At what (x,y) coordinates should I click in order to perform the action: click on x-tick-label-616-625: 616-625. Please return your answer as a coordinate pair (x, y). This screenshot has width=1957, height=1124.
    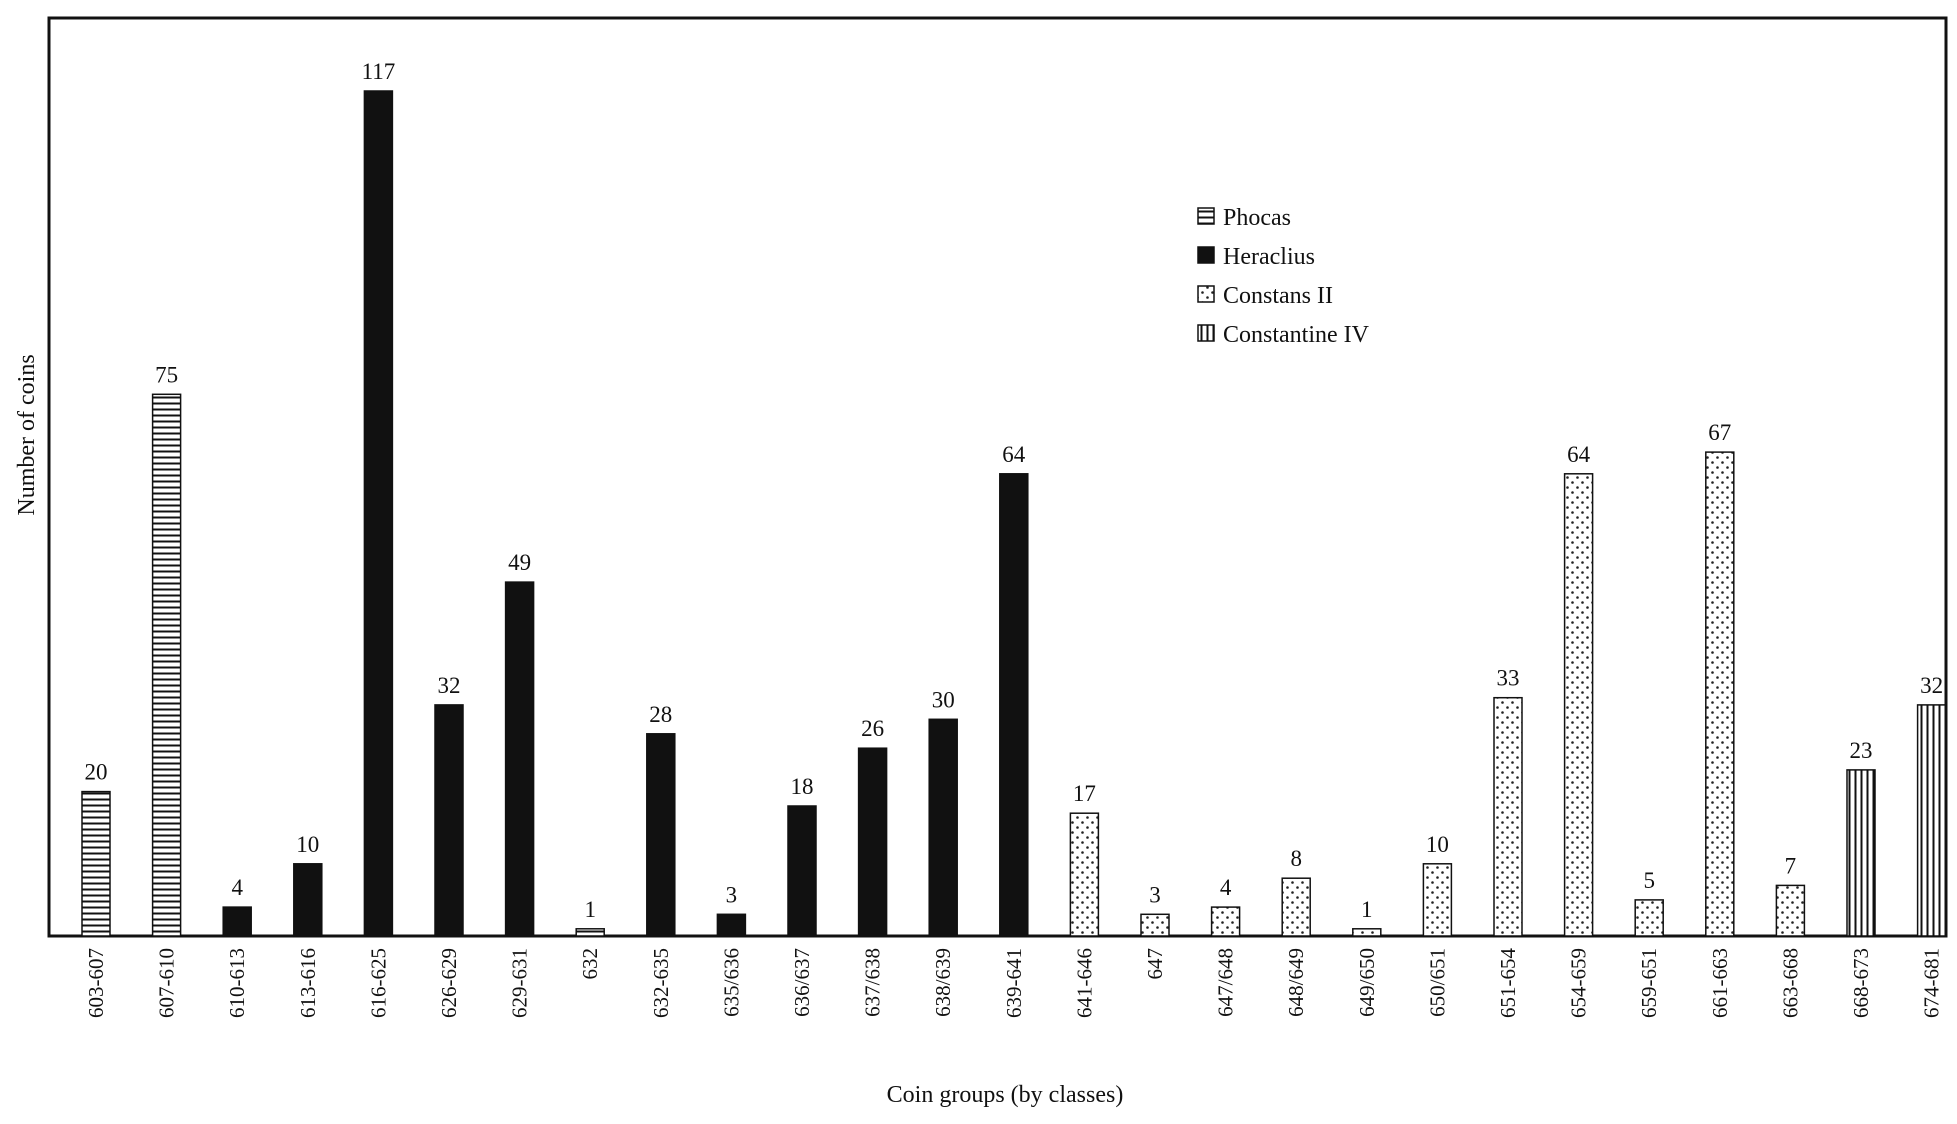
    Looking at the image, I should click on (378, 983).